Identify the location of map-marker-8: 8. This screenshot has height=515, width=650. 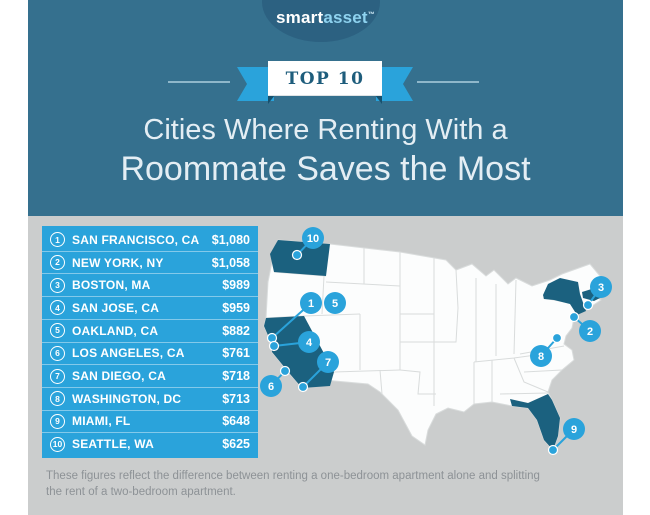
(541, 356).